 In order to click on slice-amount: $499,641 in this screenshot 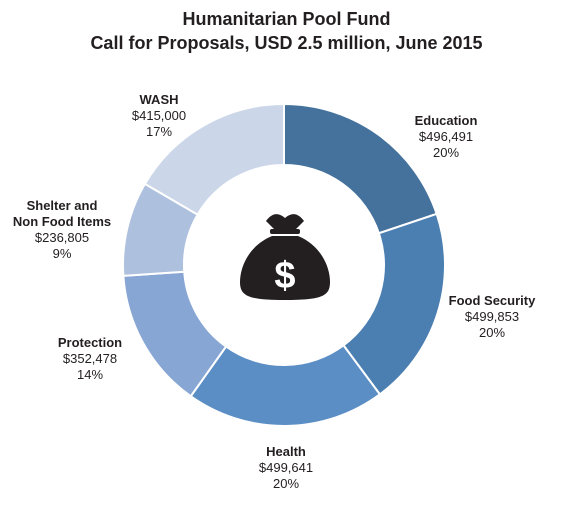, I will do `click(286, 467)`.